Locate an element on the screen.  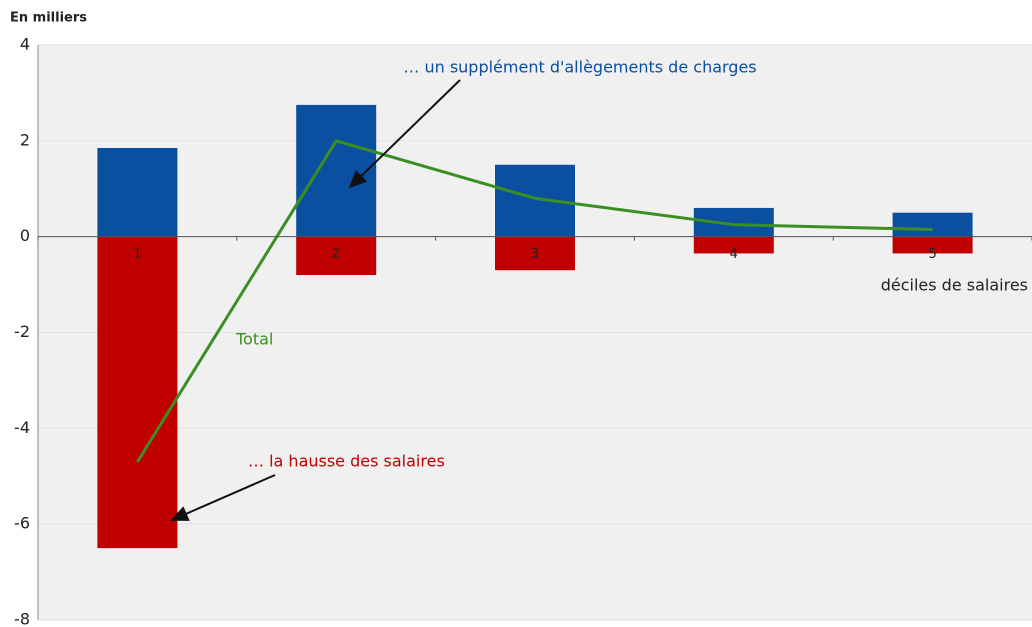
series-annotation: … la hausse des salaires is located at coordinates (346, 461).